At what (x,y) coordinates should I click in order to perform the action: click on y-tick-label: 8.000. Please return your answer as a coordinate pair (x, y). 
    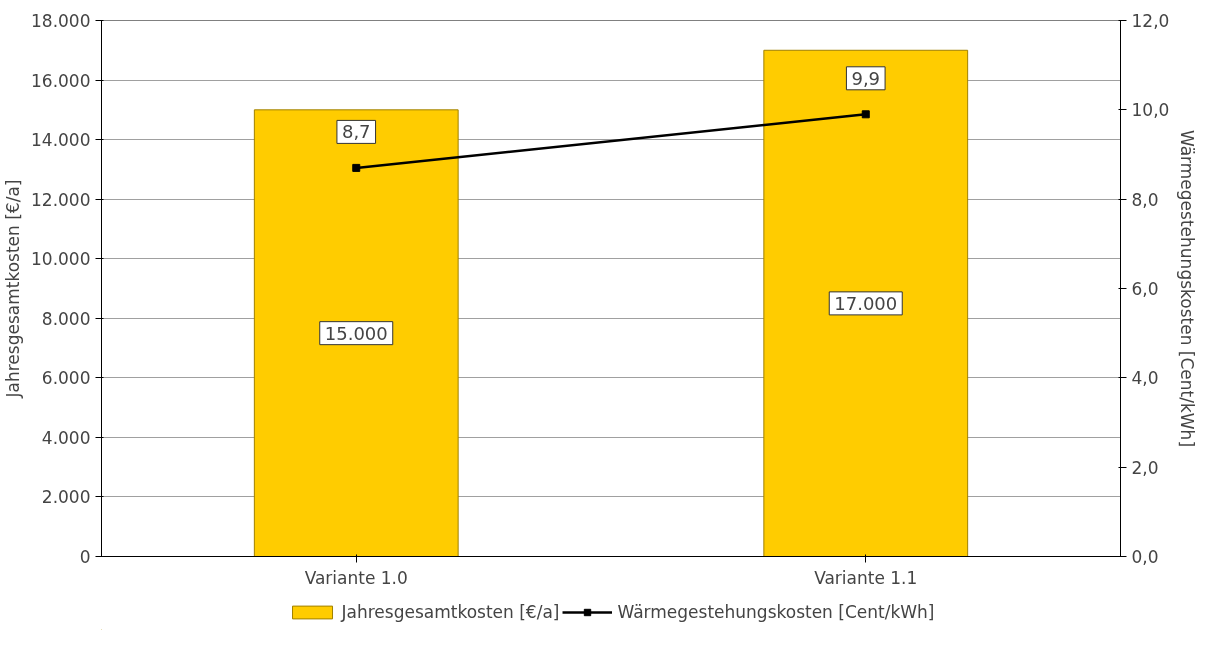
    Looking at the image, I should click on (66, 318).